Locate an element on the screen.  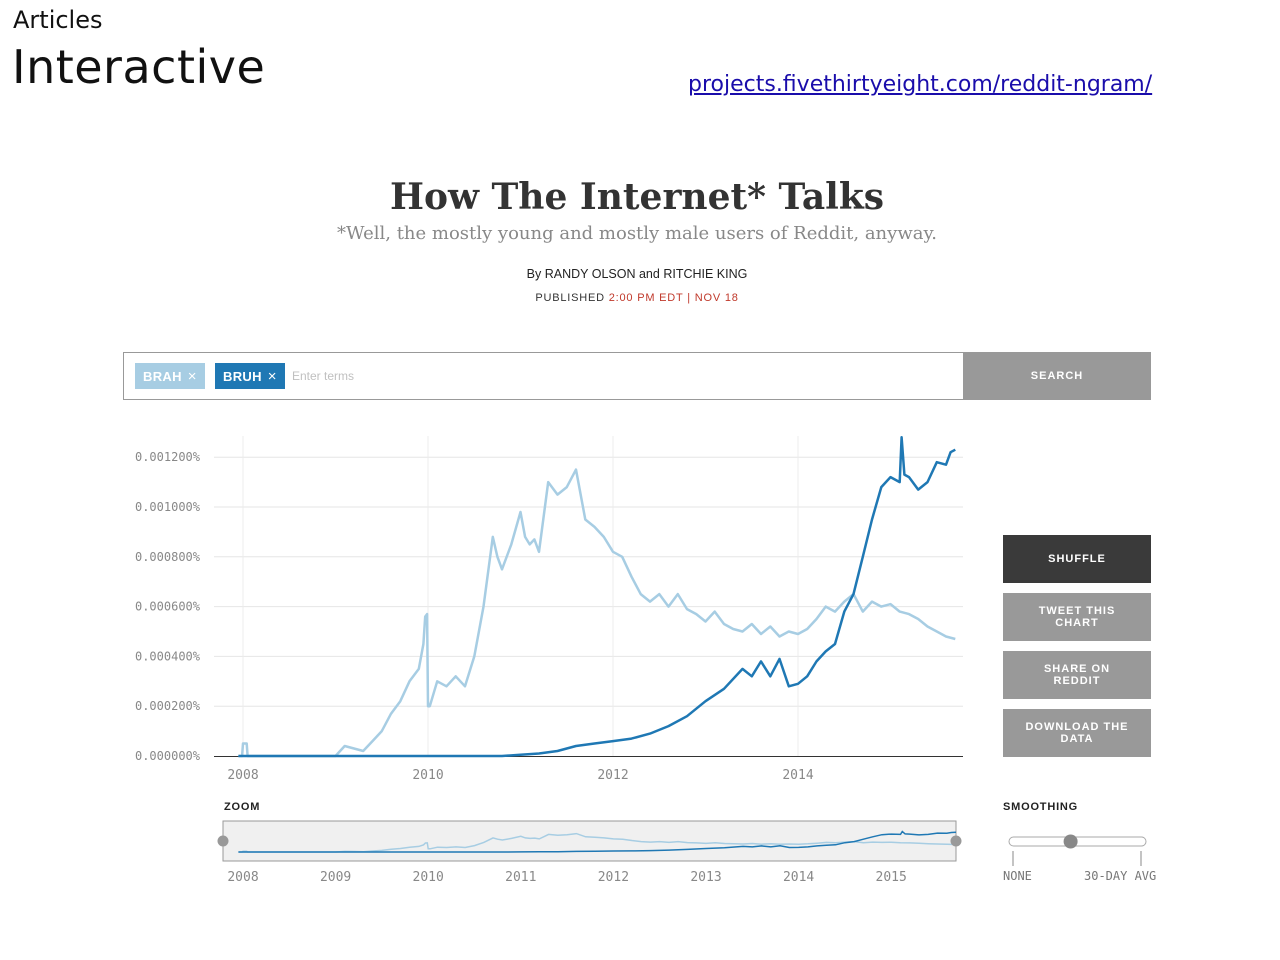
zoom-series-line-brah is located at coordinates (597, 842).